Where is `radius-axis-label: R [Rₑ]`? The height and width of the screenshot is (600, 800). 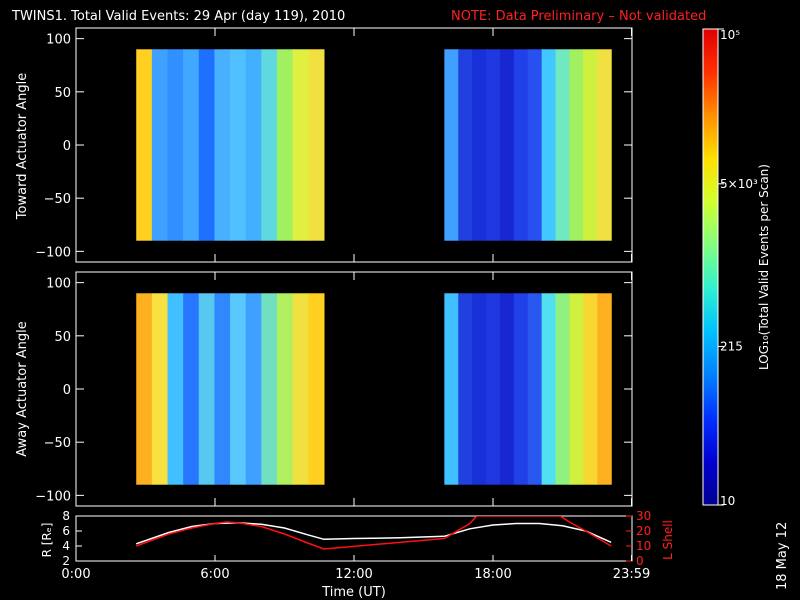 radius-axis-label: R [Rₑ] is located at coordinates (47, 540).